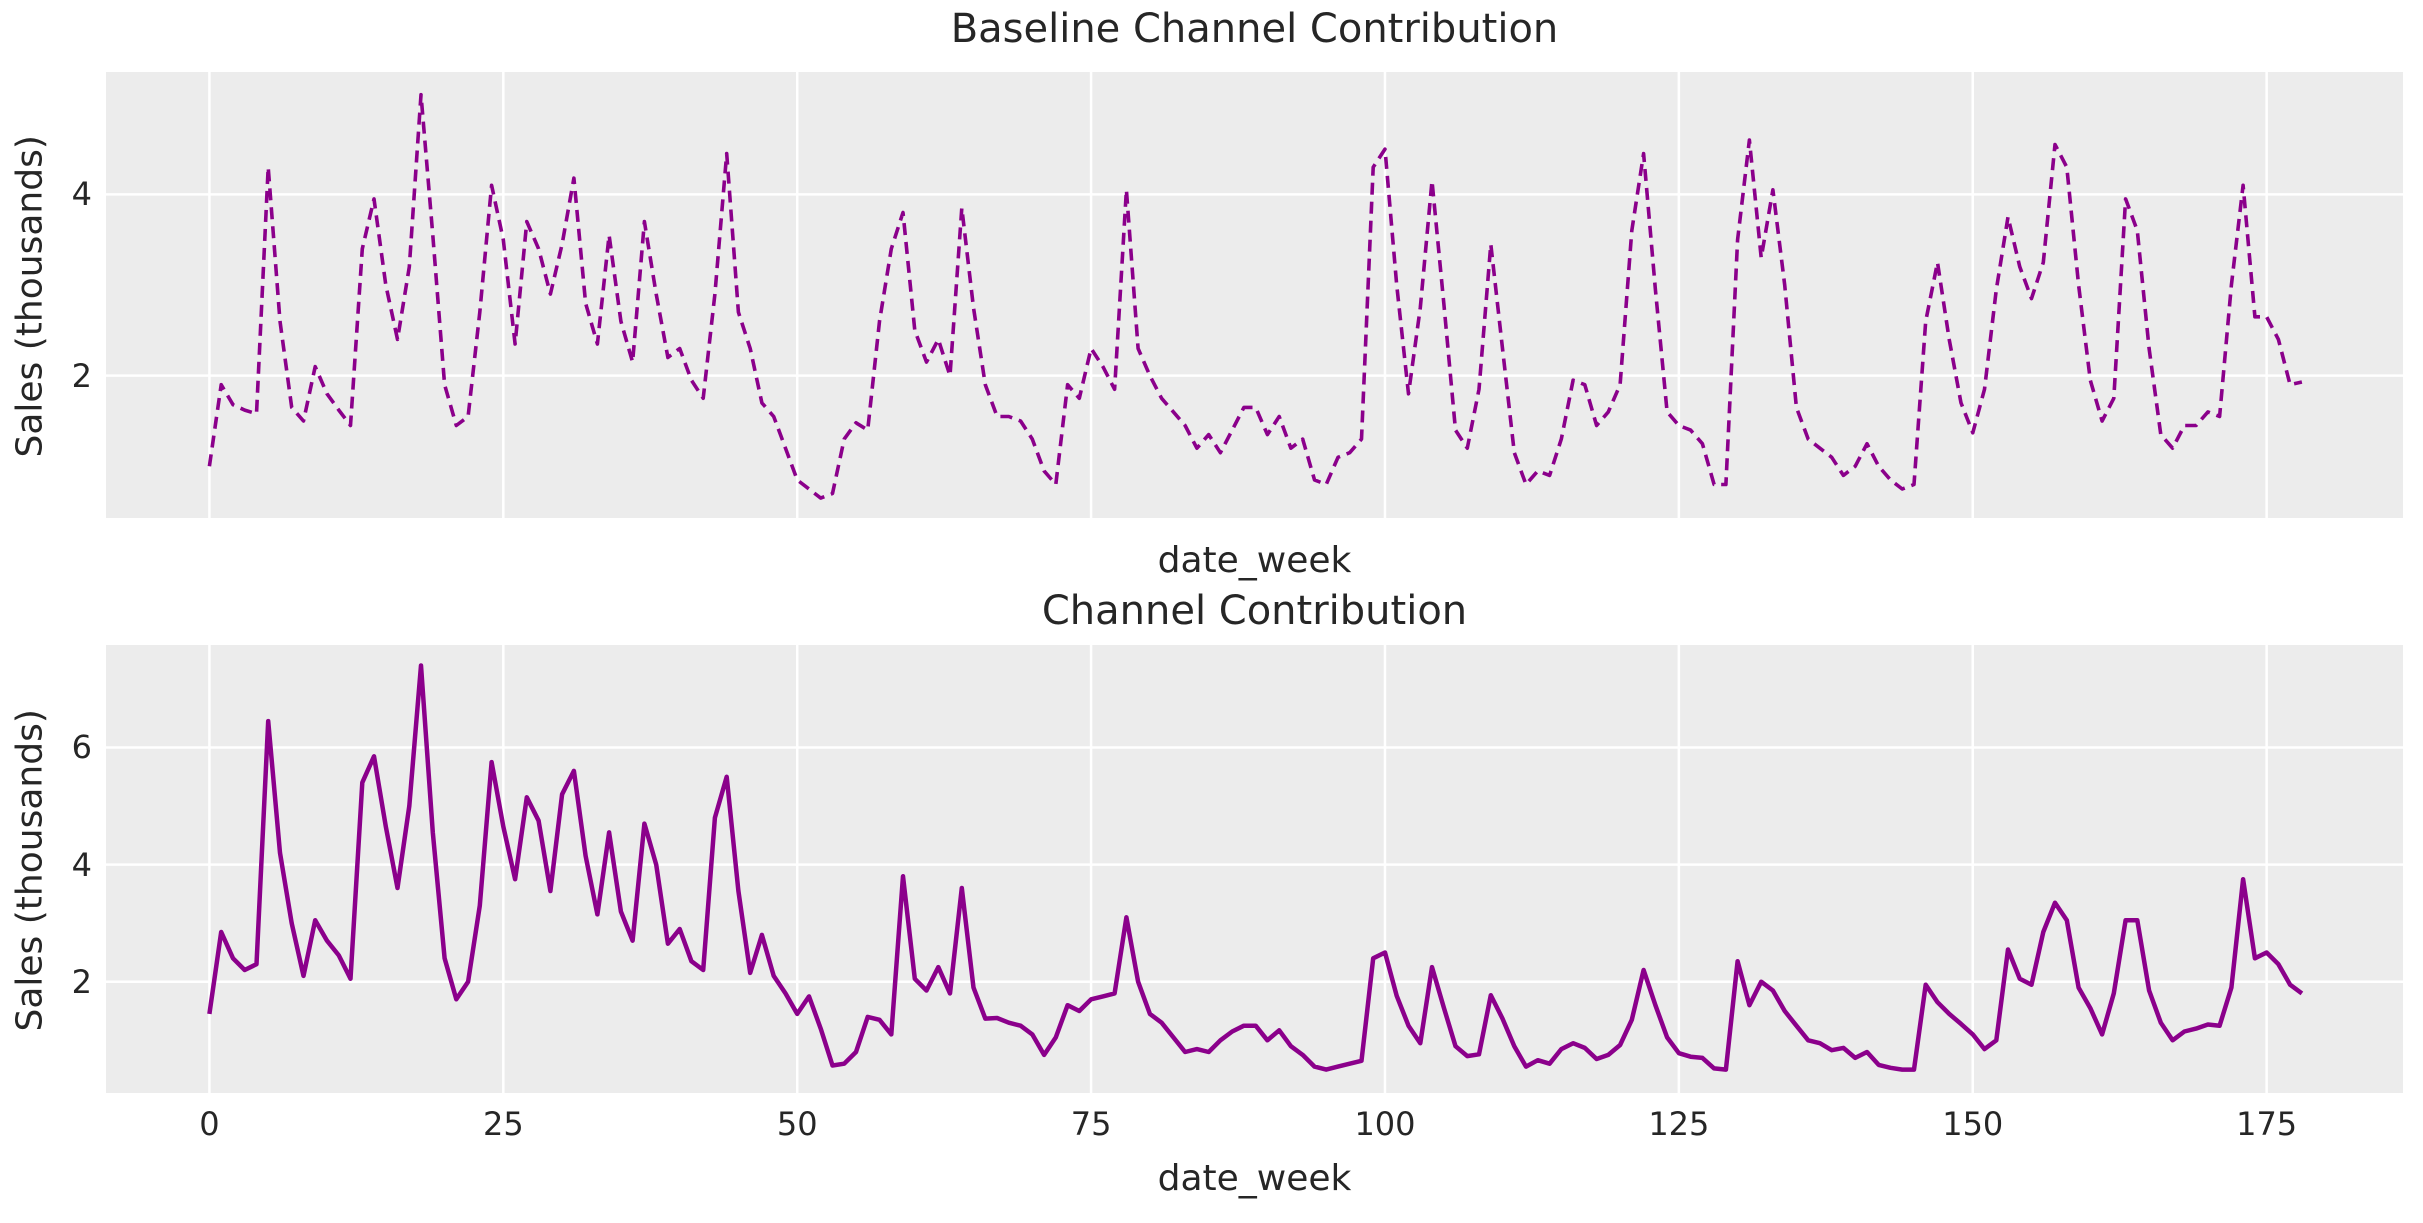  What do you see at coordinates (209, 1124) in the screenshot?
I see `x-tick-label: 0` at bounding box center [209, 1124].